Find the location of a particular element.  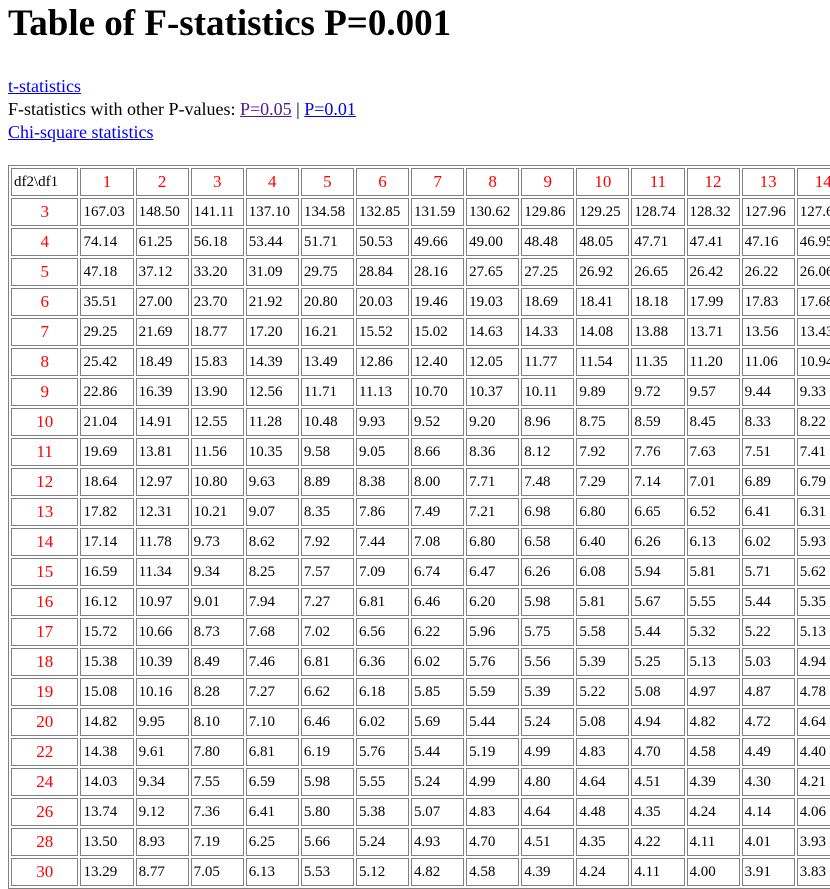

f-value-cell: 6.81 is located at coordinates (382, 602).